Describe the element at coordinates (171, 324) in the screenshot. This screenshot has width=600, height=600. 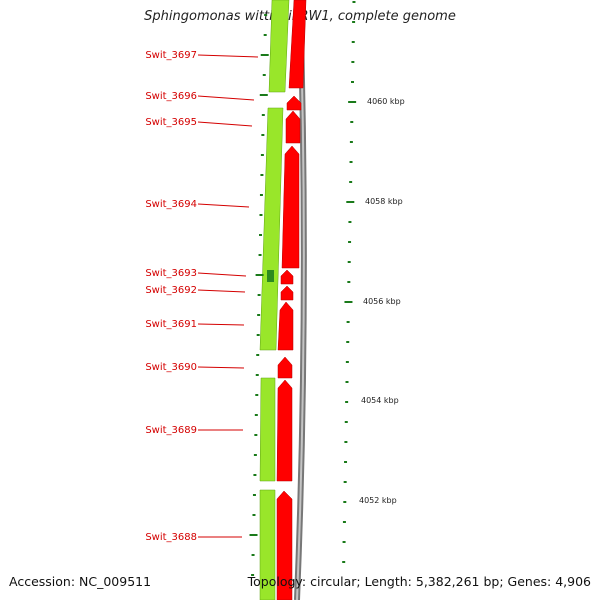
I see `gene-label: Swit_3691` at that location.